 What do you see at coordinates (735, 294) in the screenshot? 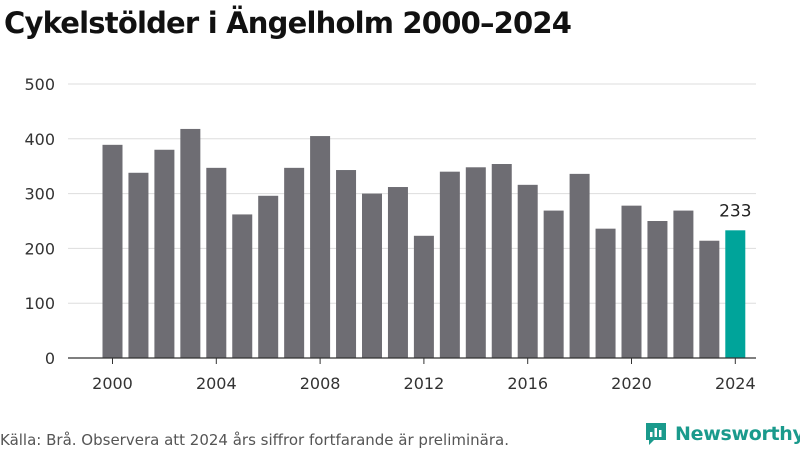
I see `bar-highlight` at bounding box center [735, 294].